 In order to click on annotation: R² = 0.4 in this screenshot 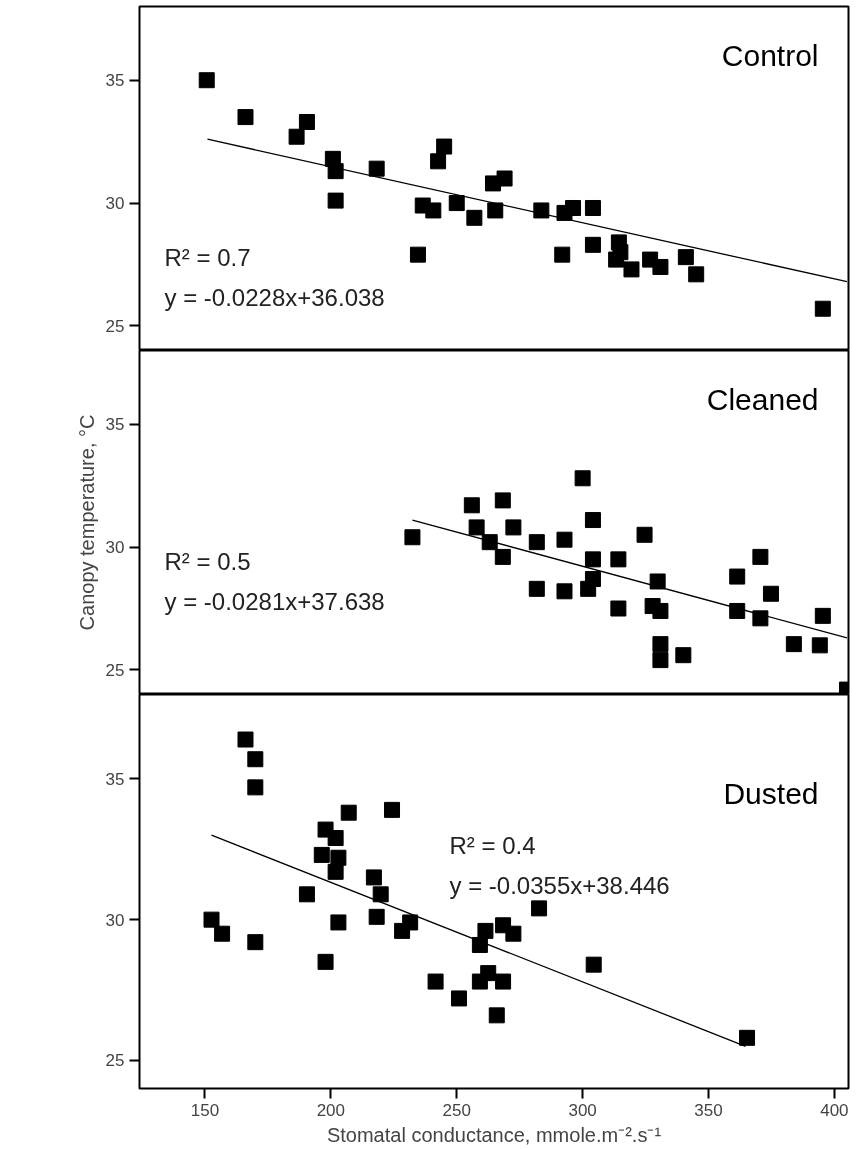, I will do `click(492, 845)`.